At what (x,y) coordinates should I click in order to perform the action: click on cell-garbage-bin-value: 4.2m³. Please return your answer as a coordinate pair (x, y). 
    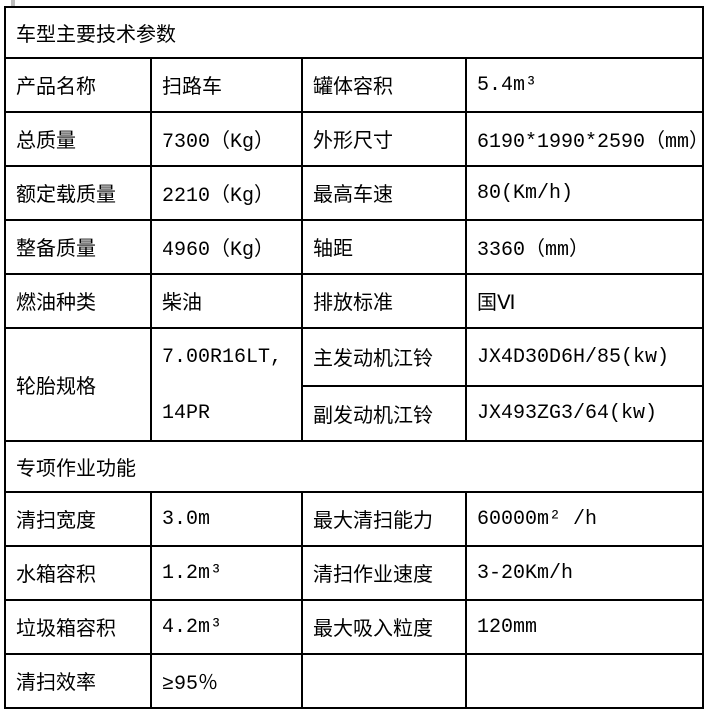
    Looking at the image, I should click on (226, 627).